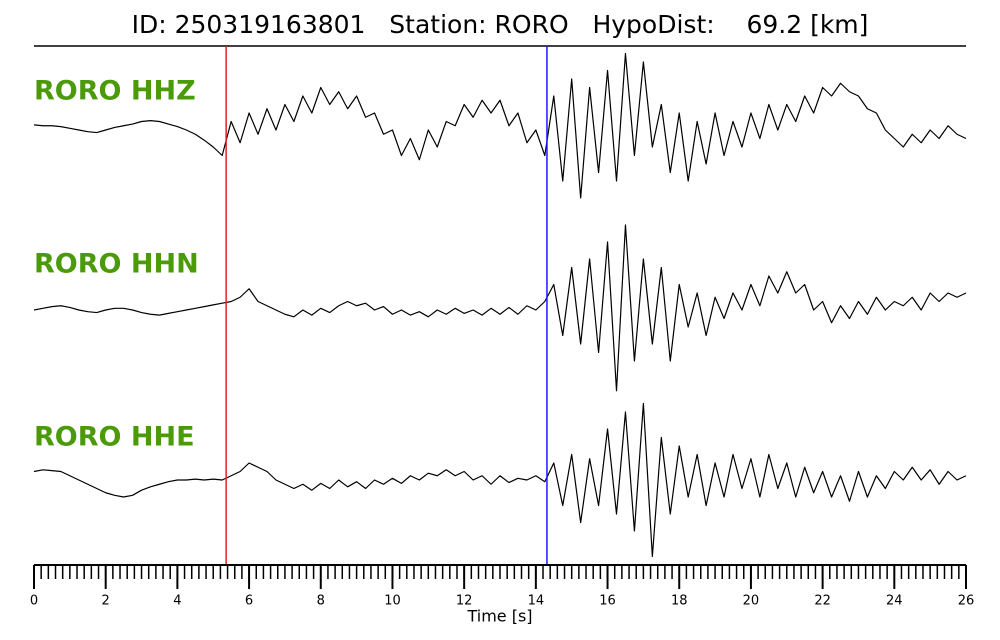  Describe the element at coordinates (249, 601) in the screenshot. I see `x-tick-label: 6` at that location.